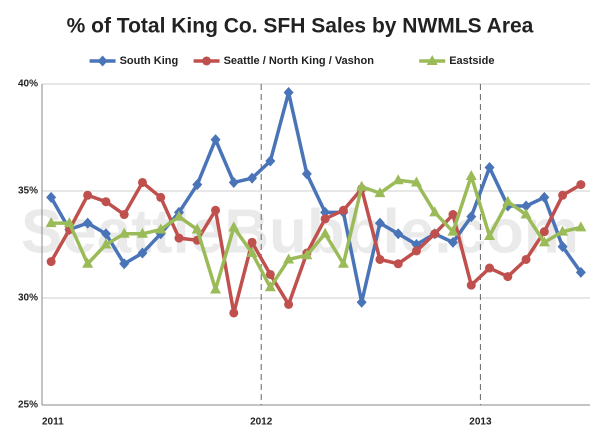 Image resolution: width=600 pixels, height=436 pixels. What do you see at coordinates (471, 61) in the screenshot?
I see `legend-label: Eastside` at bounding box center [471, 61].